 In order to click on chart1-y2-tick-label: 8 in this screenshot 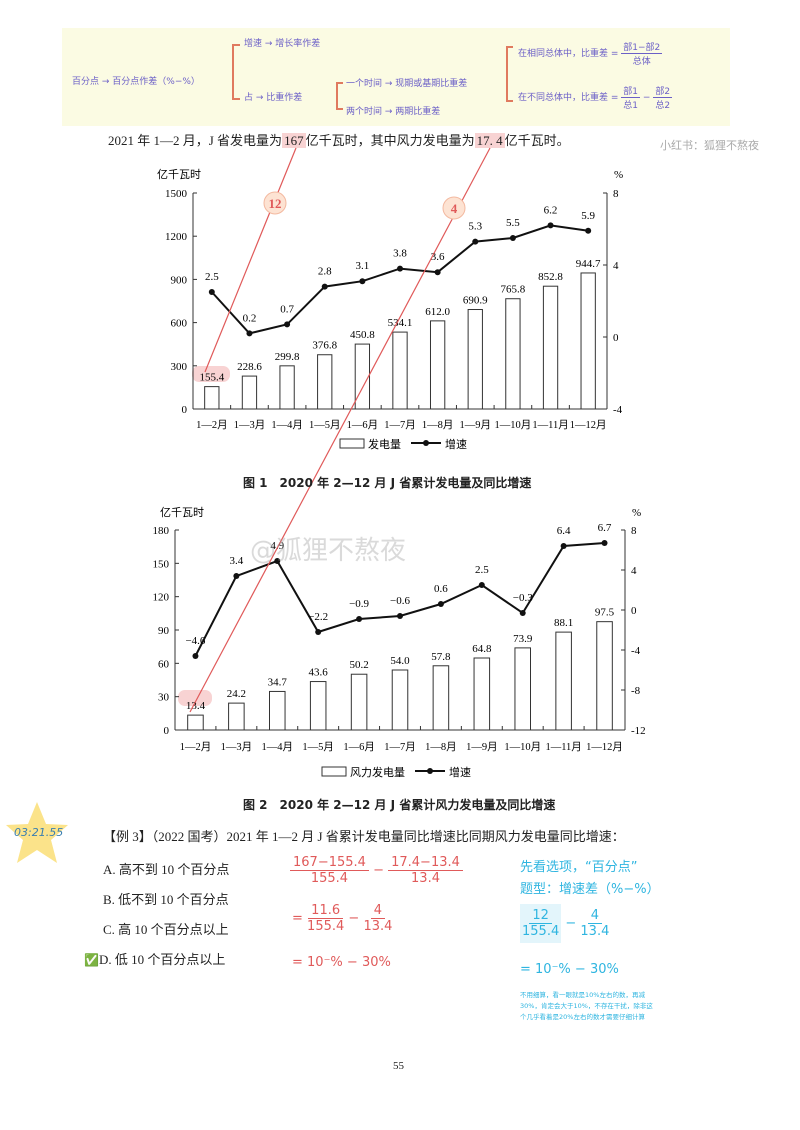, I will do `click(616, 194)`.